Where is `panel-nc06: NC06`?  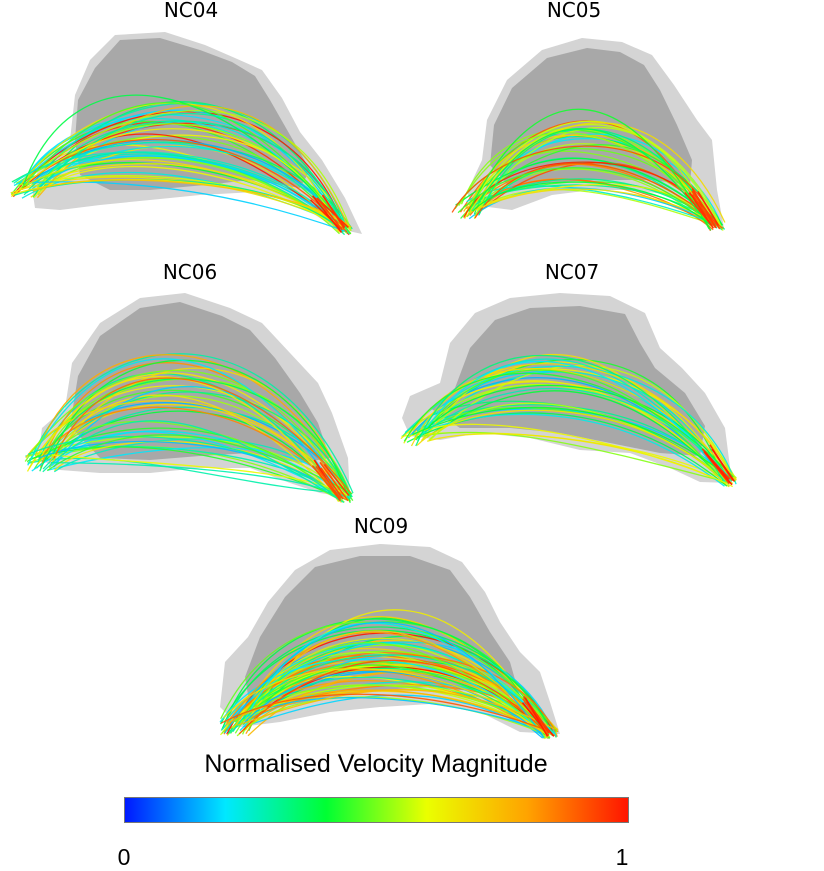 panel-nc06: NC06 is located at coordinates (206, 383).